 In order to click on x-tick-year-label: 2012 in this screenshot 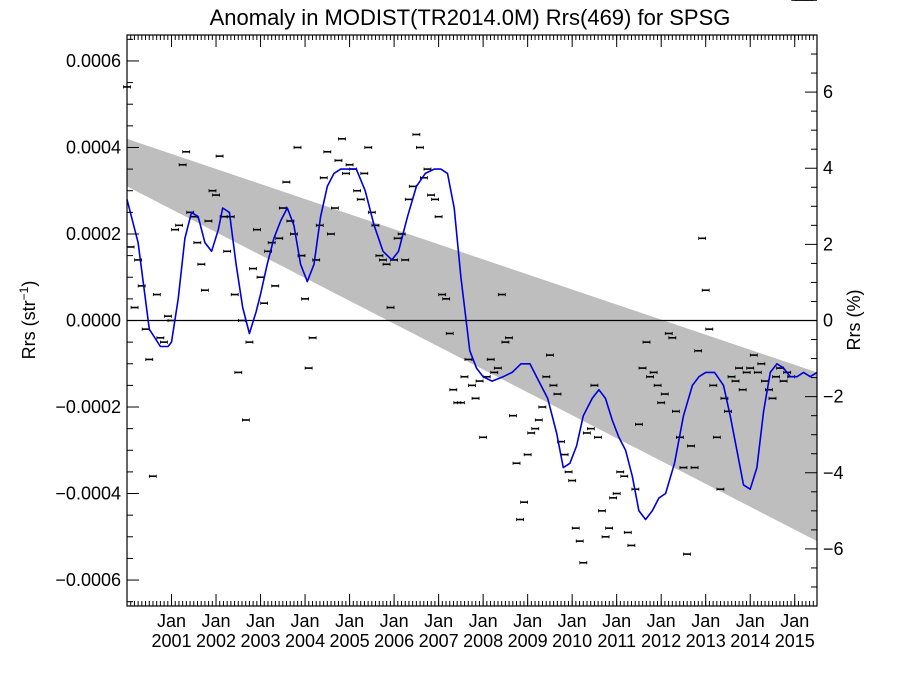, I will do `click(661, 641)`.